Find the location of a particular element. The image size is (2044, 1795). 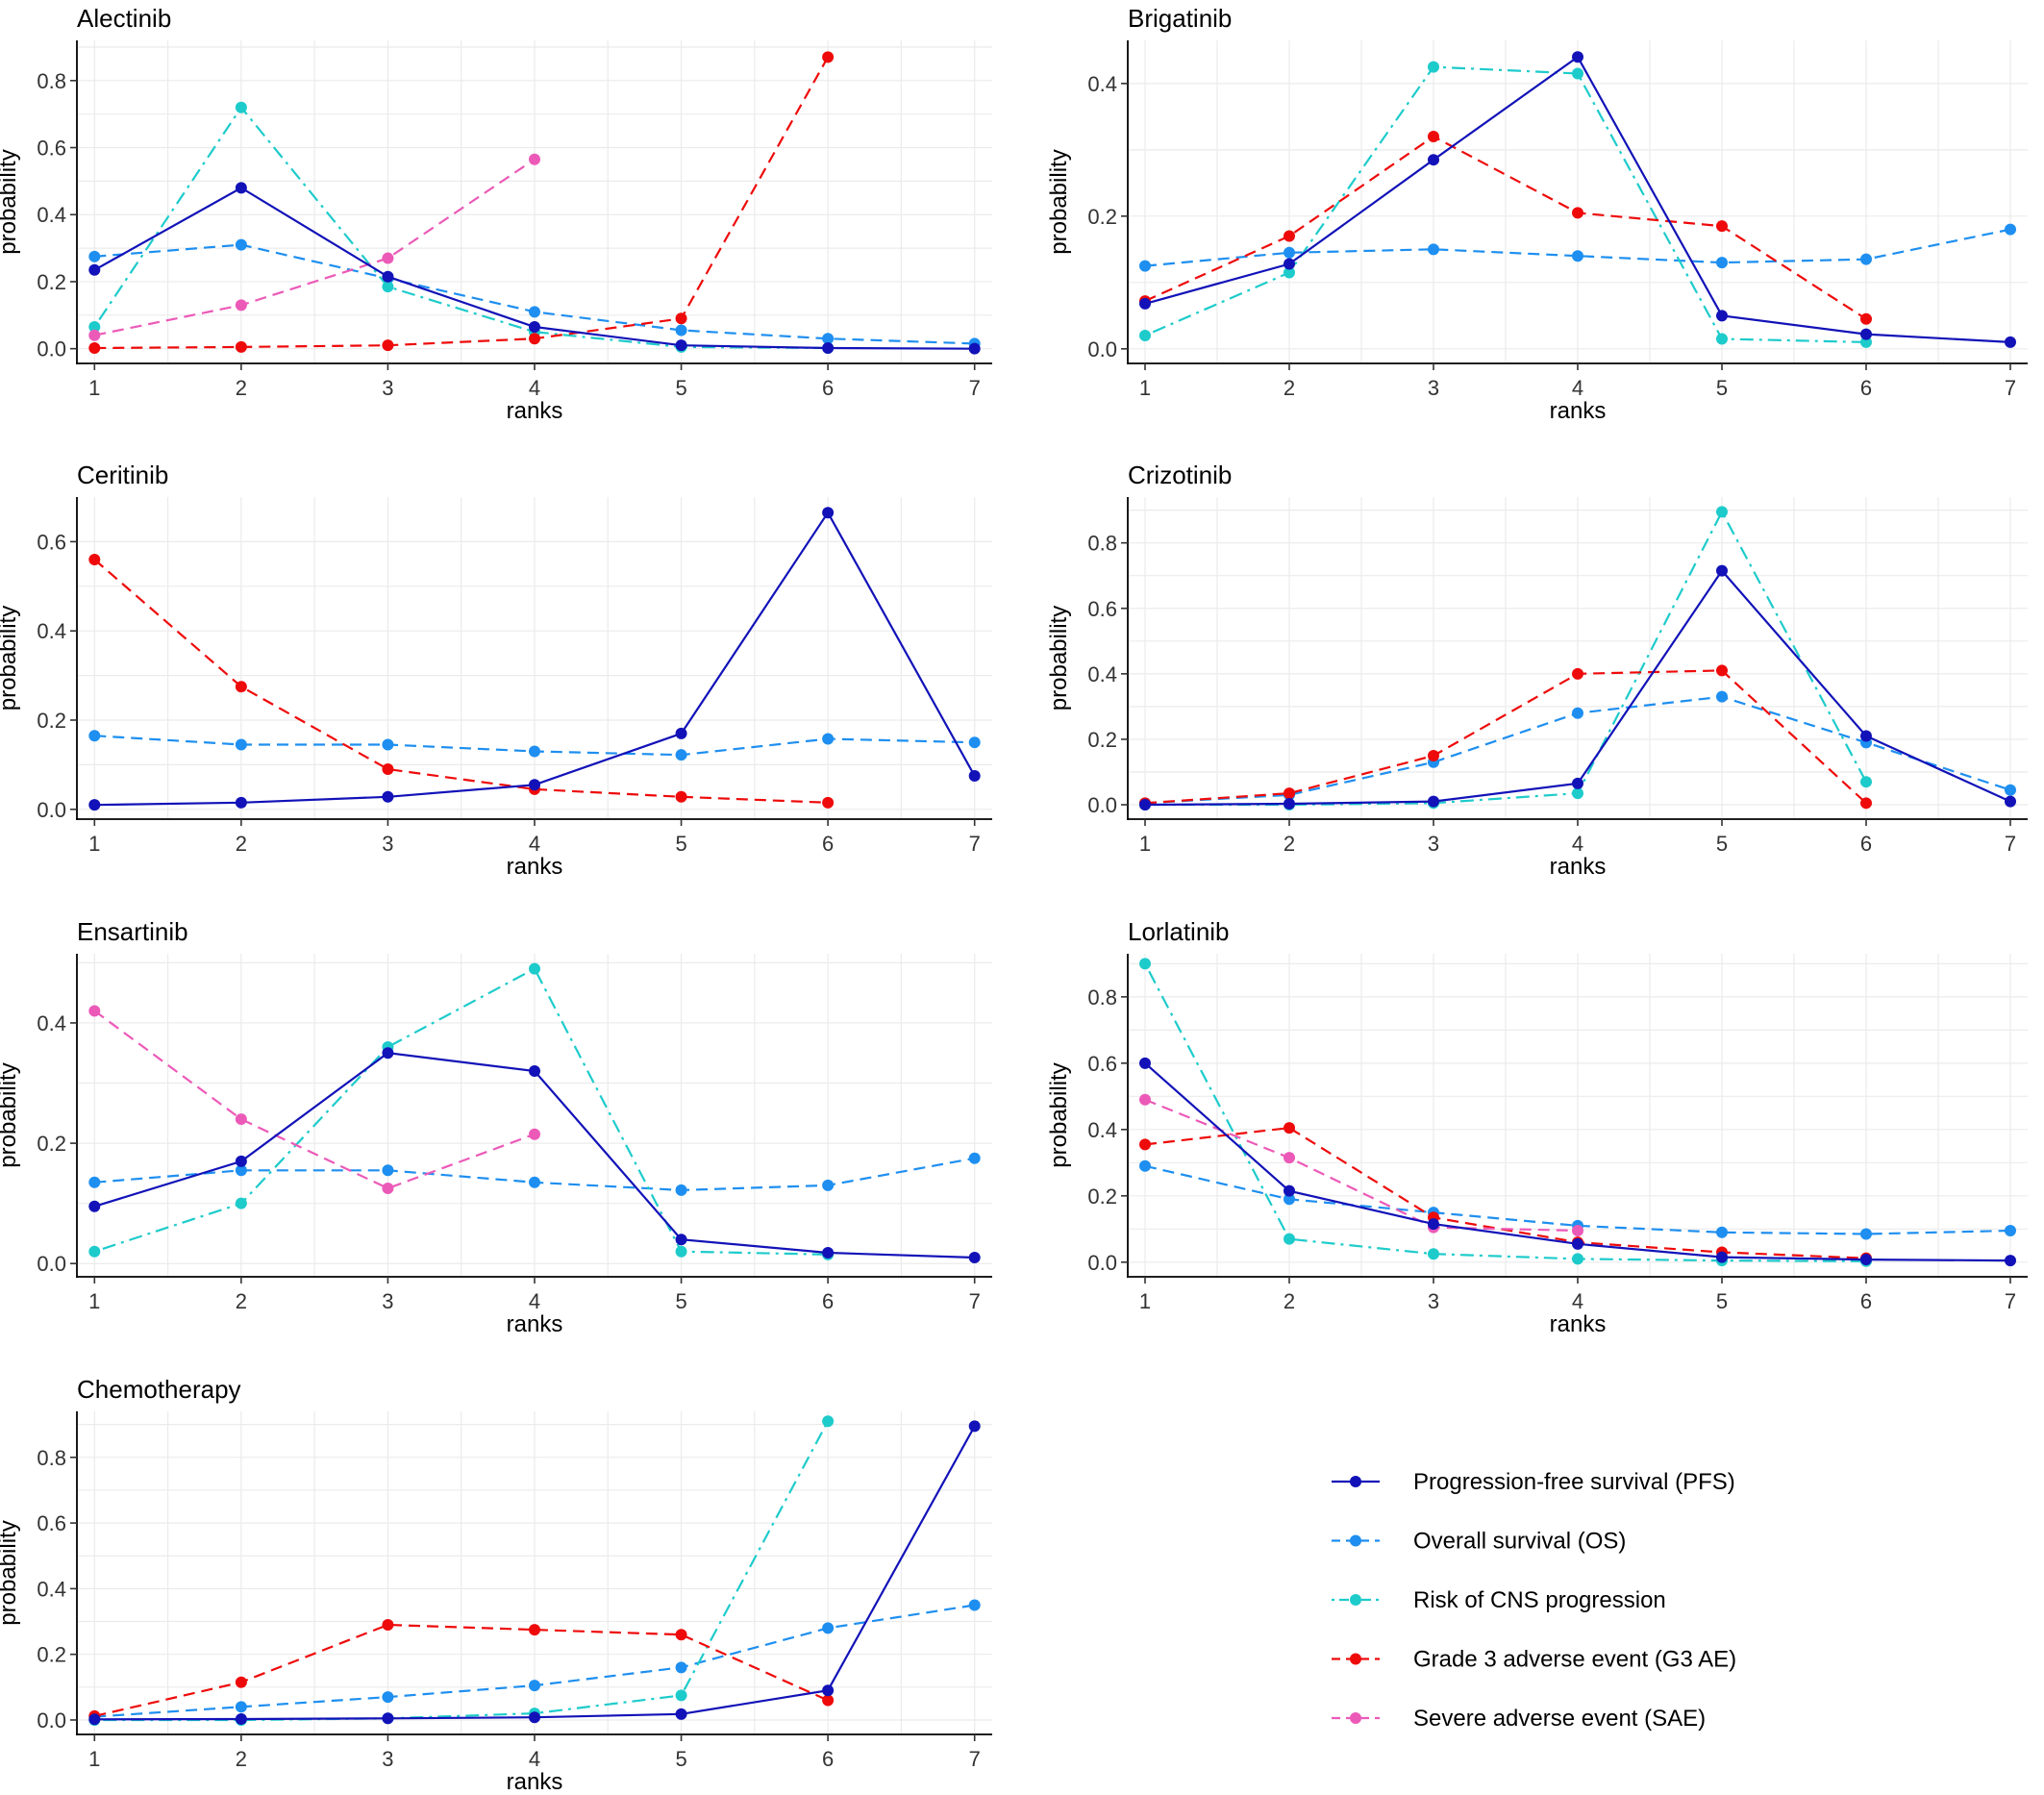

panel-title: Brigatinib is located at coordinates (1180, 19).